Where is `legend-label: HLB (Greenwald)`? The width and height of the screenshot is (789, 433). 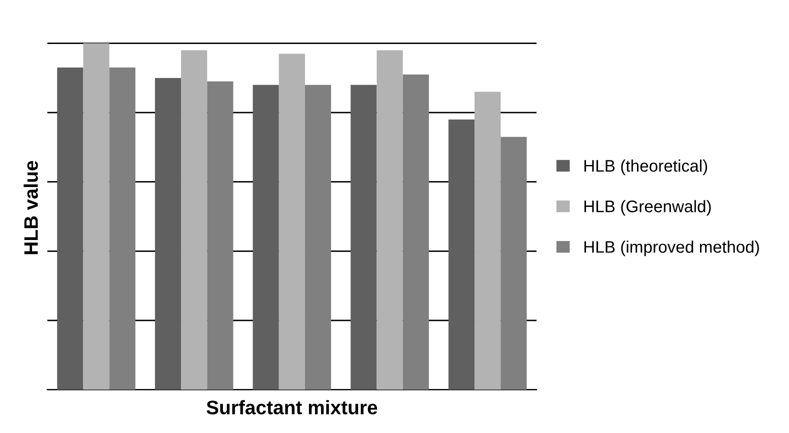 legend-label: HLB (Greenwald) is located at coordinates (647, 208).